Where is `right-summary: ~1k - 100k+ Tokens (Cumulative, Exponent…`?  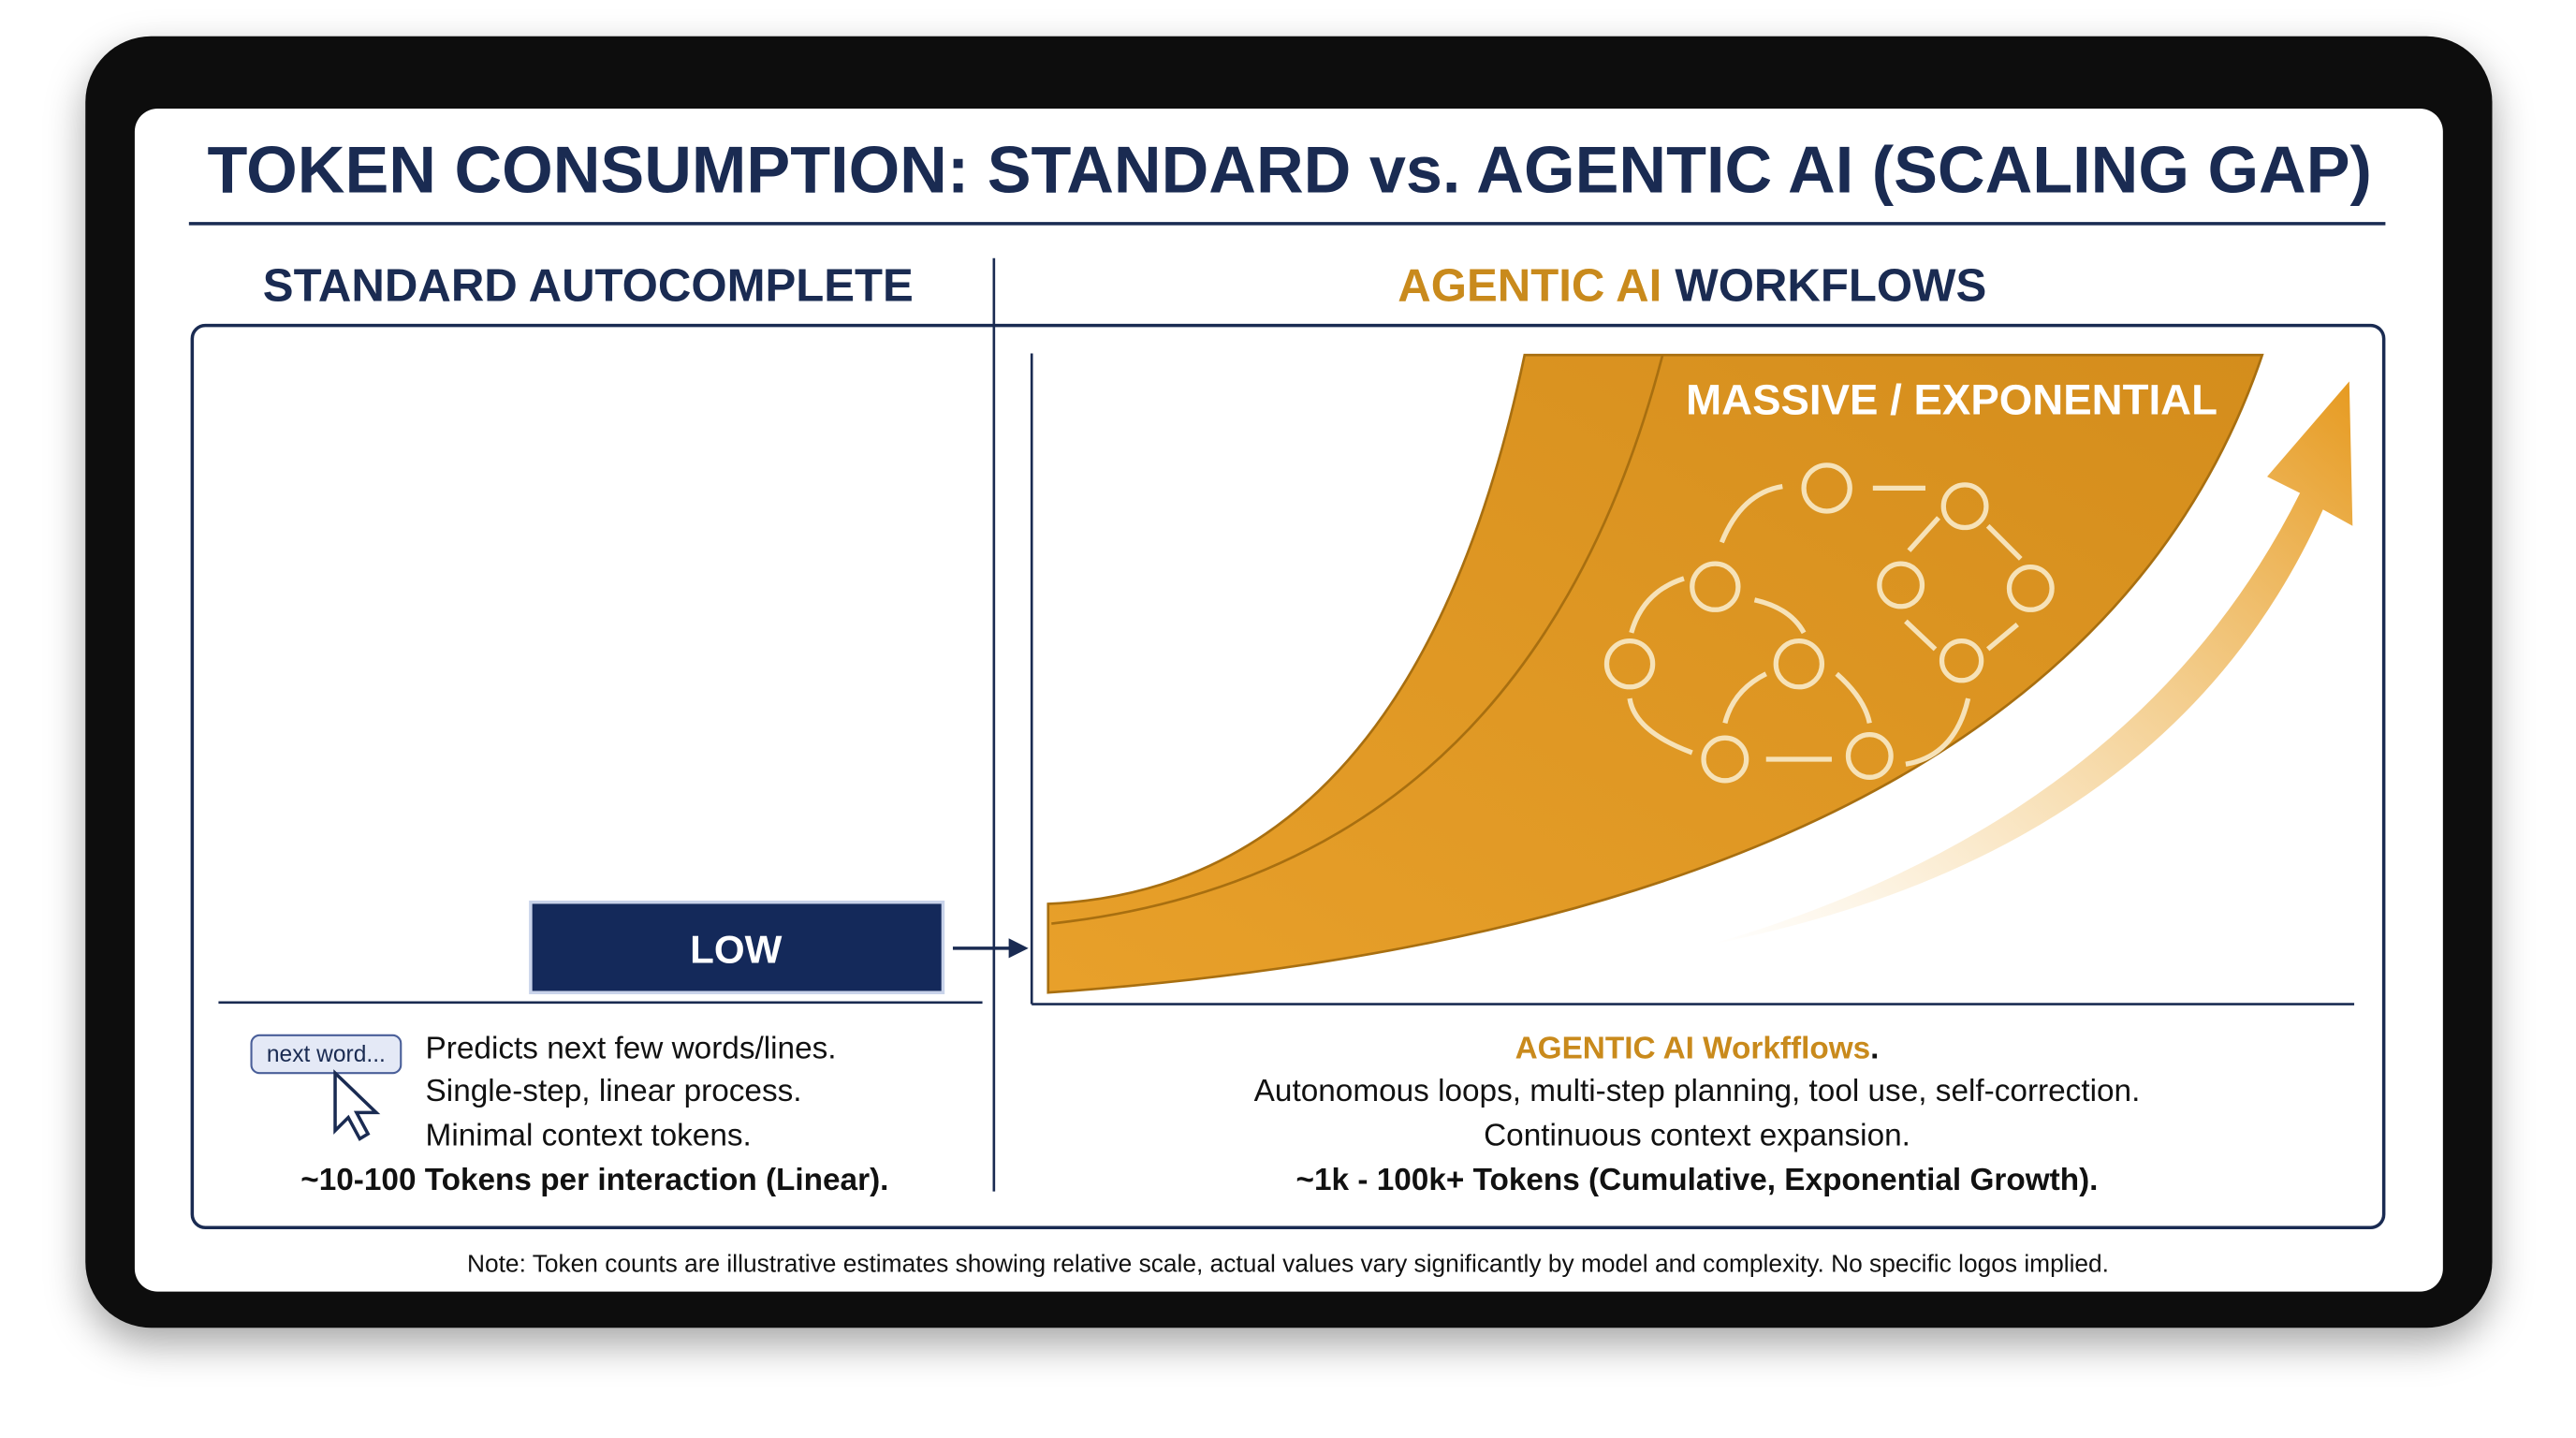
right-summary: ~1k - 100k+ Tokens (Cumulative, Exponent… is located at coordinates (1697, 1180).